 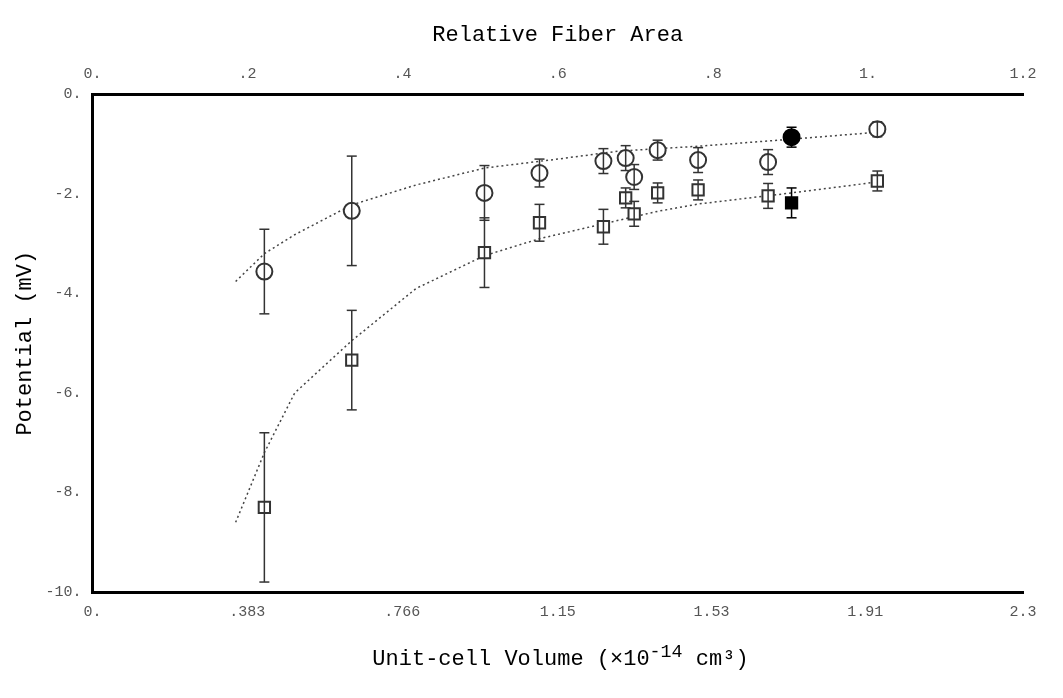 What do you see at coordinates (712, 75) in the screenshot?
I see `x2-tick-label: .8` at bounding box center [712, 75].